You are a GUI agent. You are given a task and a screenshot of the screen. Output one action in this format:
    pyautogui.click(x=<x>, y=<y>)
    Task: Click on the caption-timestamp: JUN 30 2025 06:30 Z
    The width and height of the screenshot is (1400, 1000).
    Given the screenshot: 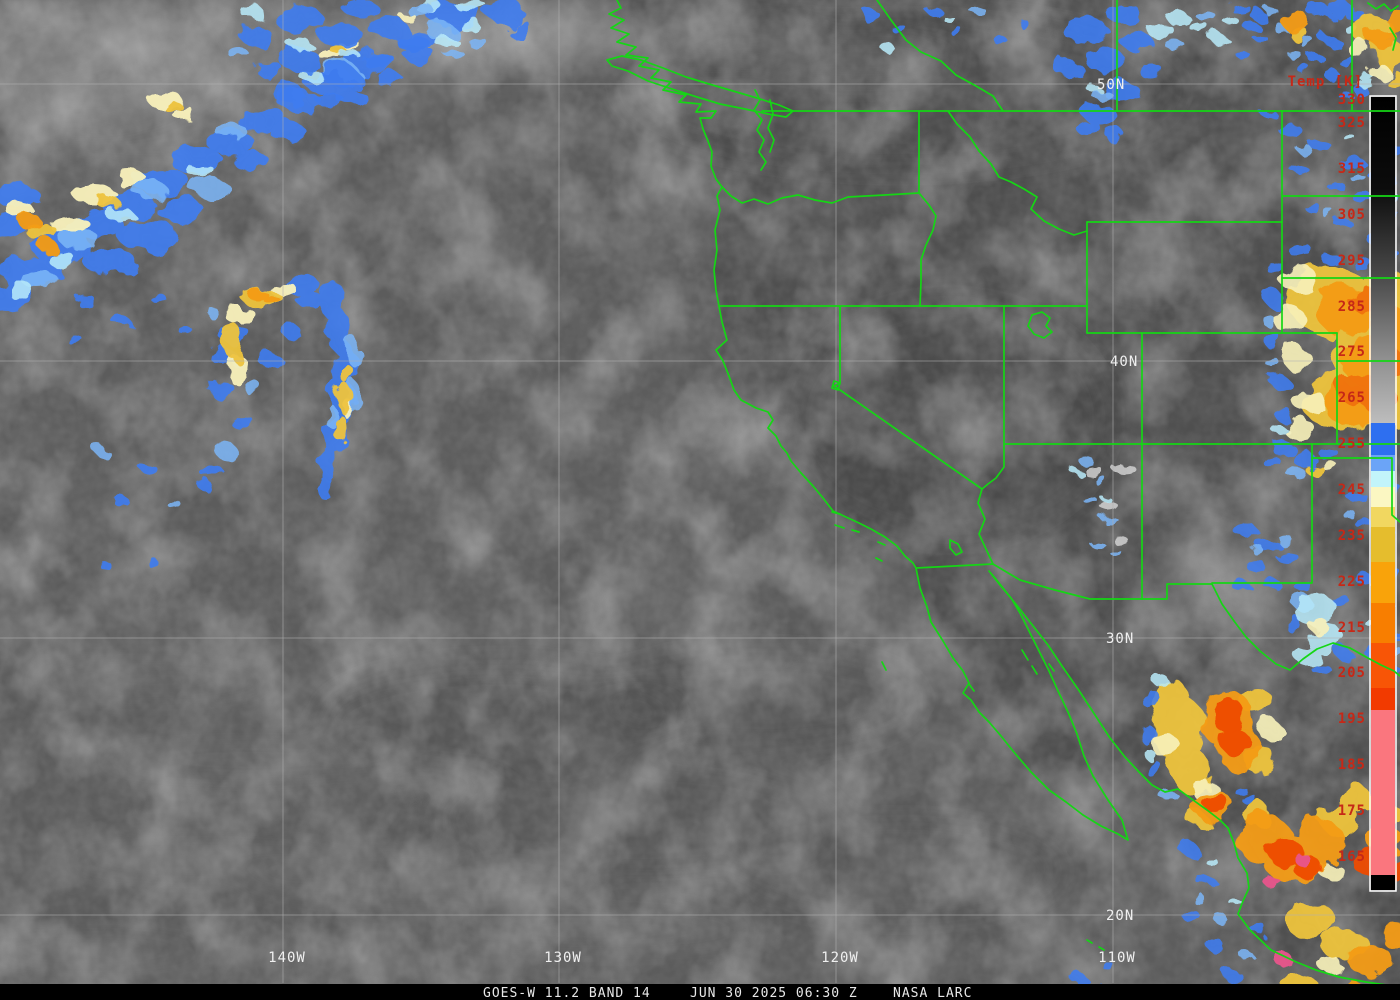 What is the action you would take?
    pyautogui.click(x=774, y=993)
    